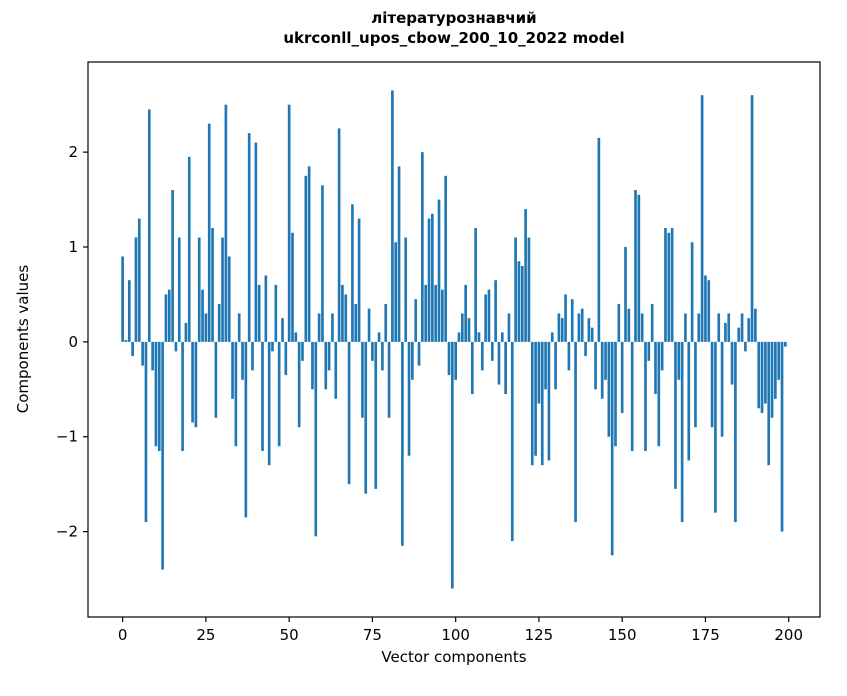 This screenshot has height=696, width=847. Describe the element at coordinates (73, 342) in the screenshot. I see `y-tick-label: 0` at that location.